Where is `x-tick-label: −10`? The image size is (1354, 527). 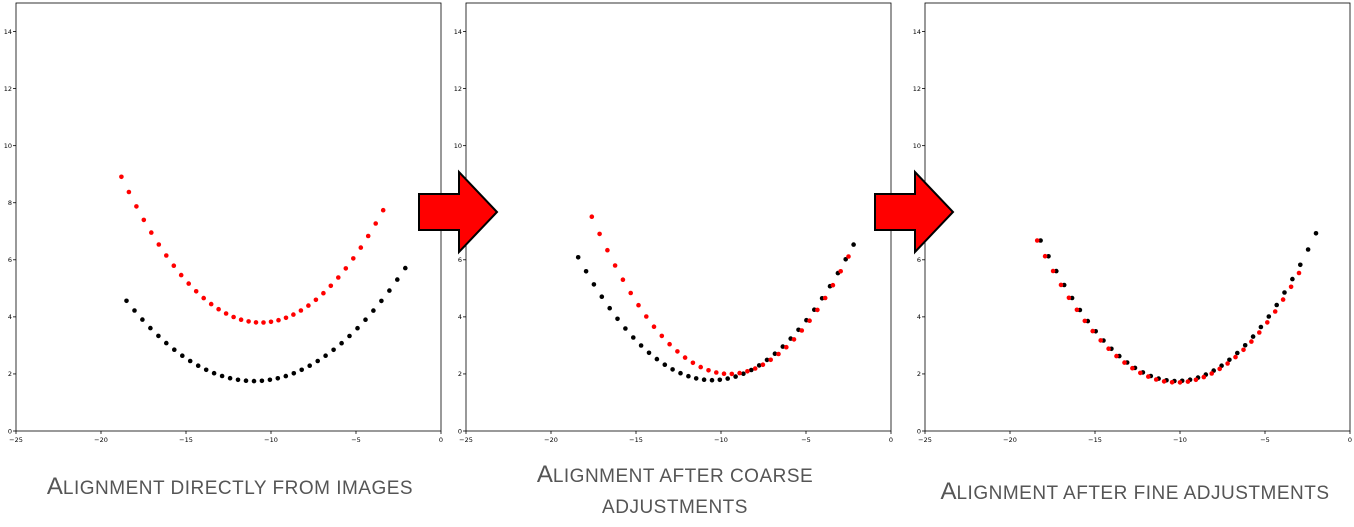 x-tick-label: −10 is located at coordinates (271, 440).